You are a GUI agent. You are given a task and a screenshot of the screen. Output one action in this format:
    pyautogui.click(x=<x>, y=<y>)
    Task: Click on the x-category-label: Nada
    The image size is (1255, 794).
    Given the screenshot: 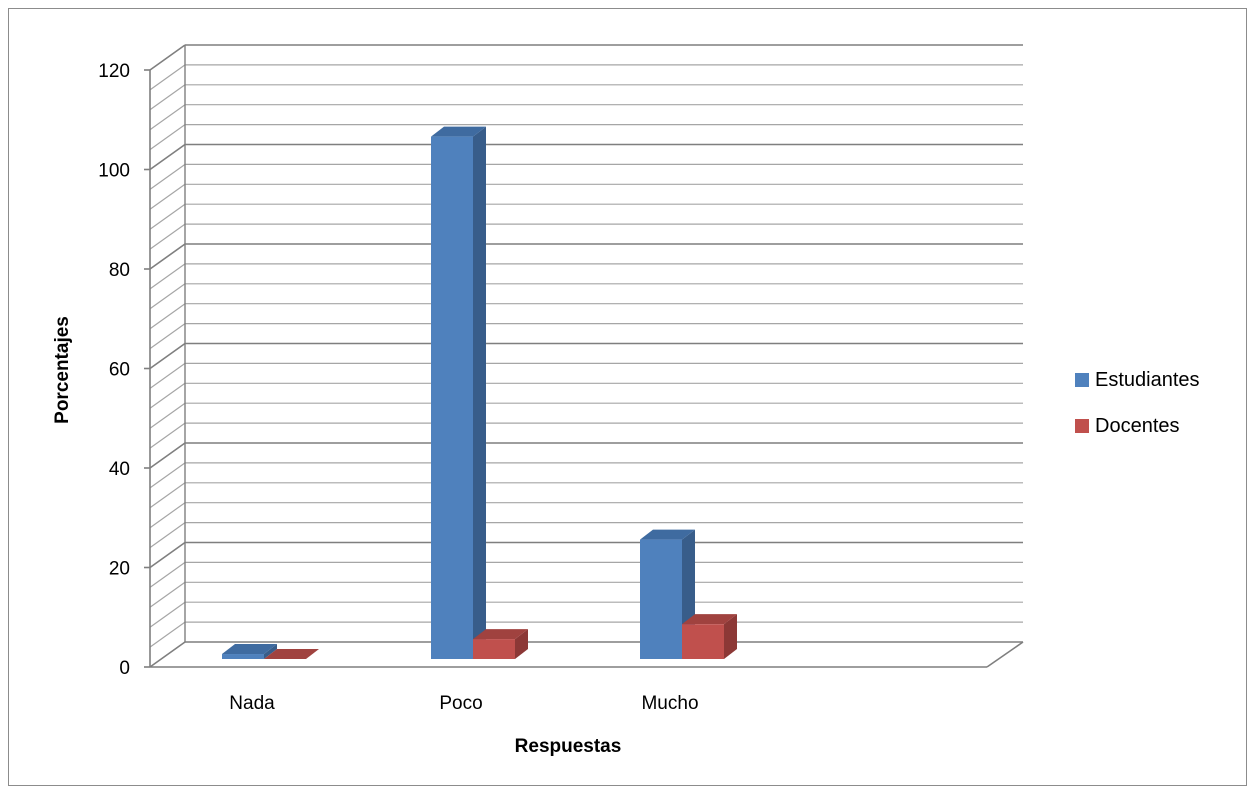 What is the action you would take?
    pyautogui.click(x=252, y=703)
    